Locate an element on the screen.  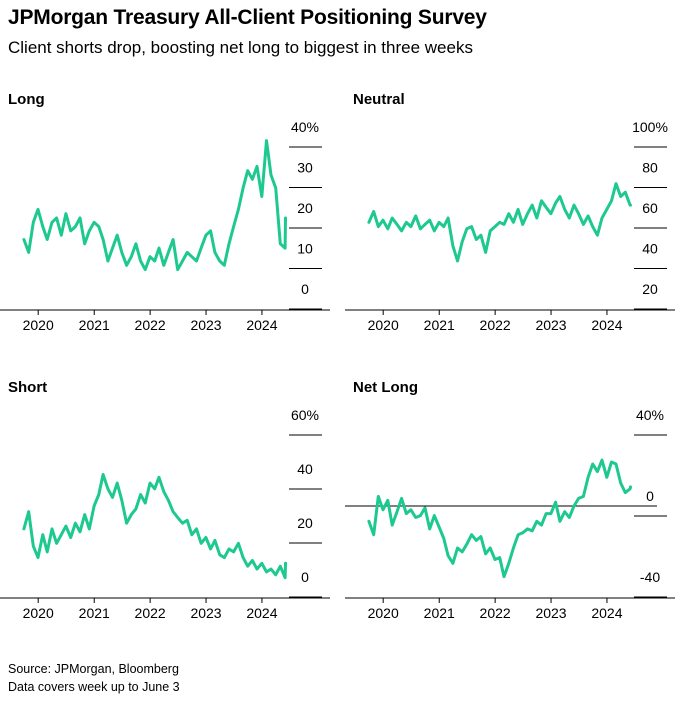
y-tick-label: 10 is located at coordinates (305, 249).